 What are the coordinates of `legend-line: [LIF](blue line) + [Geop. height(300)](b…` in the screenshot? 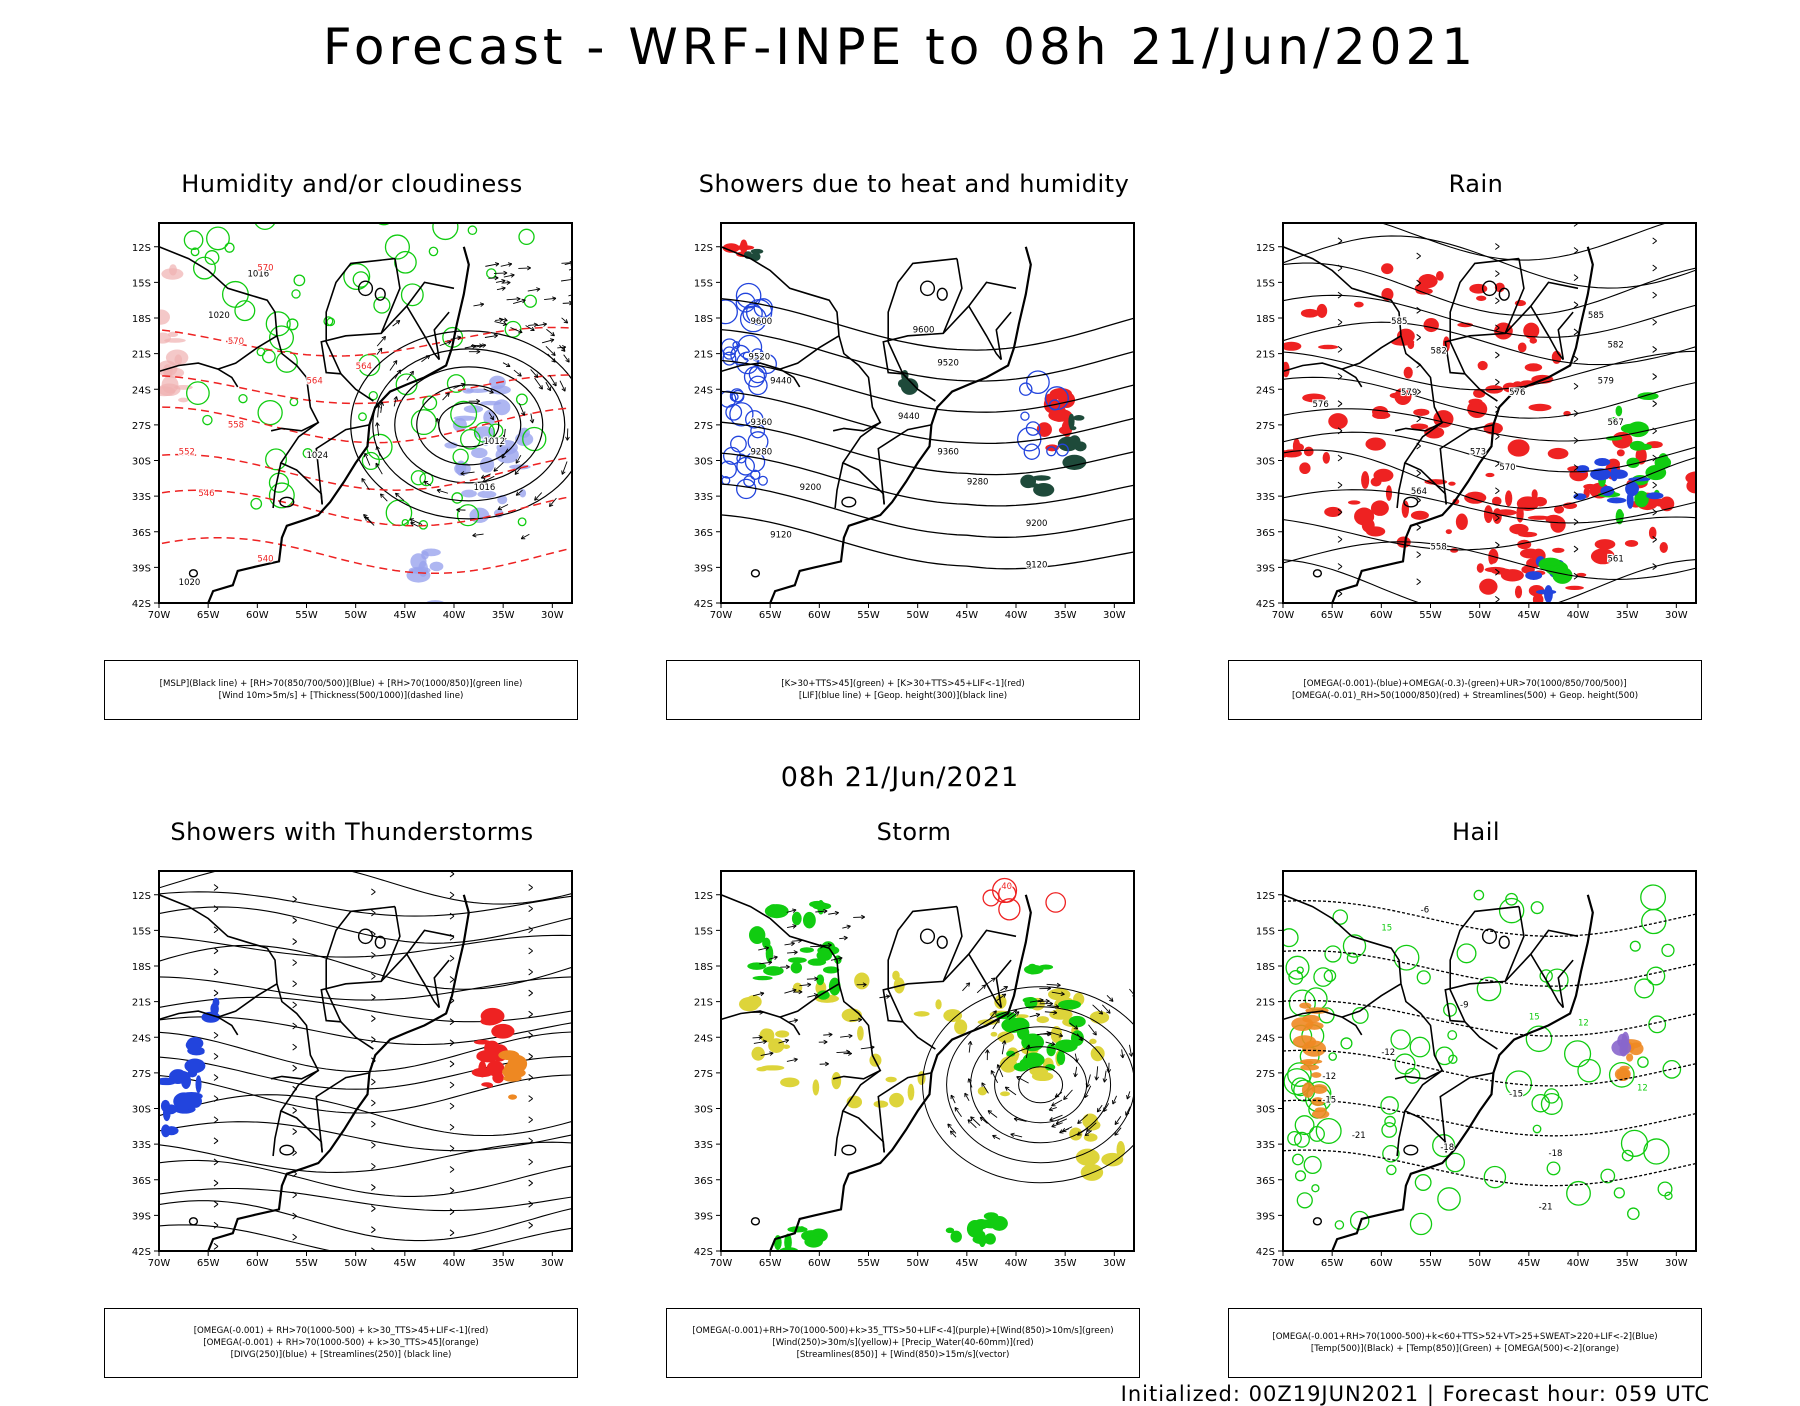 It's located at (903, 696).